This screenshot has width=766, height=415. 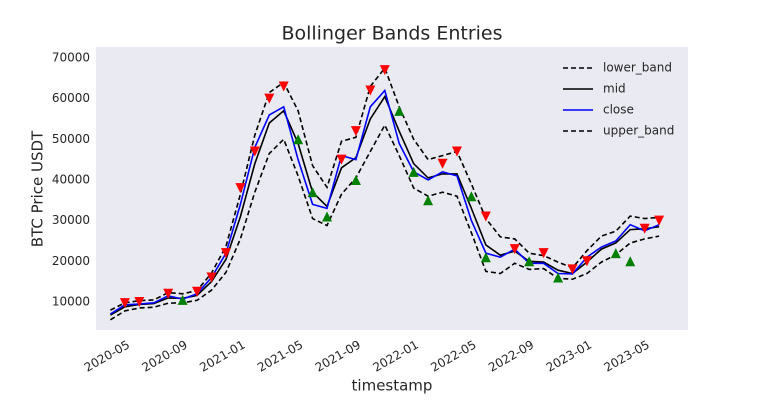 What do you see at coordinates (107, 356) in the screenshot?
I see `x-tick-label: 2020-05` at bounding box center [107, 356].